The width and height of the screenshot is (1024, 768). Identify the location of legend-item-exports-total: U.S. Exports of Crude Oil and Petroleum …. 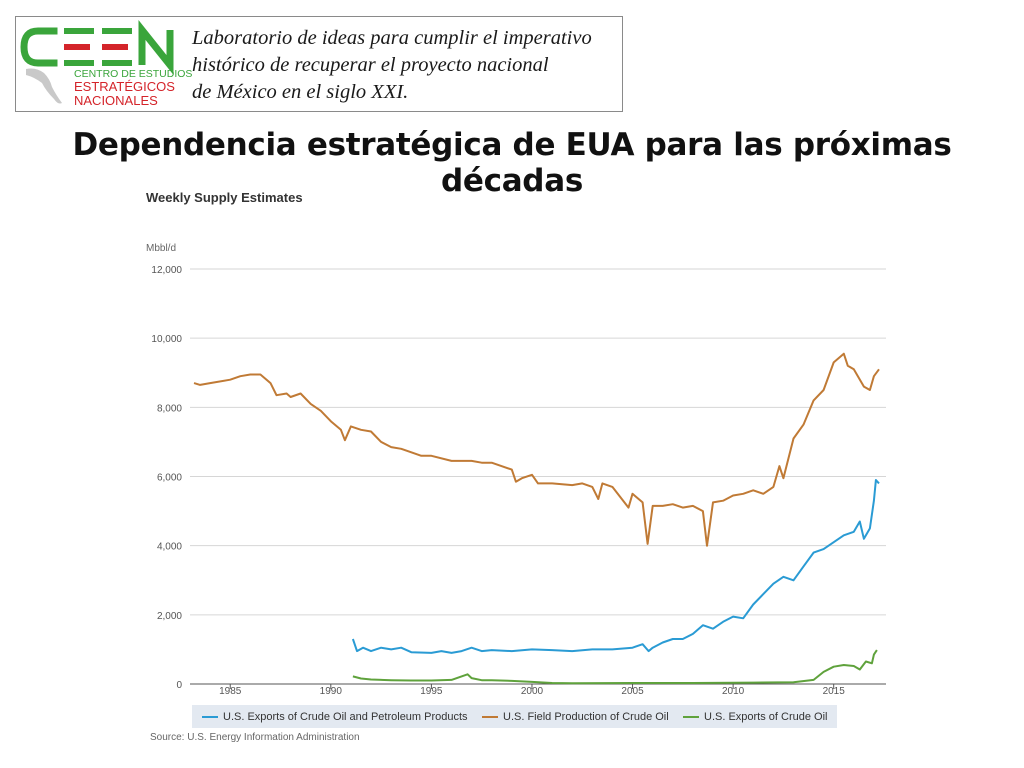
(335, 716).